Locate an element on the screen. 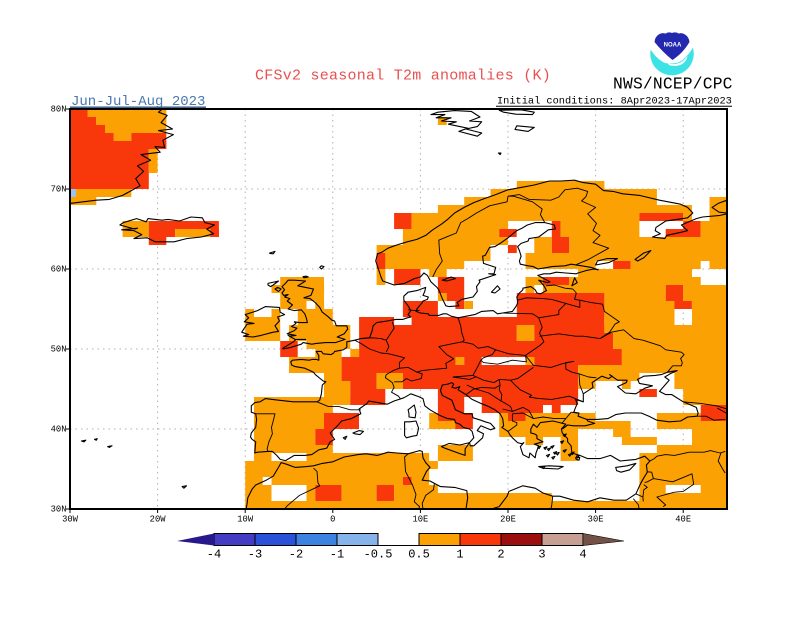 The image size is (800, 618). svg-text: 60N is located at coordinates (59, 270).